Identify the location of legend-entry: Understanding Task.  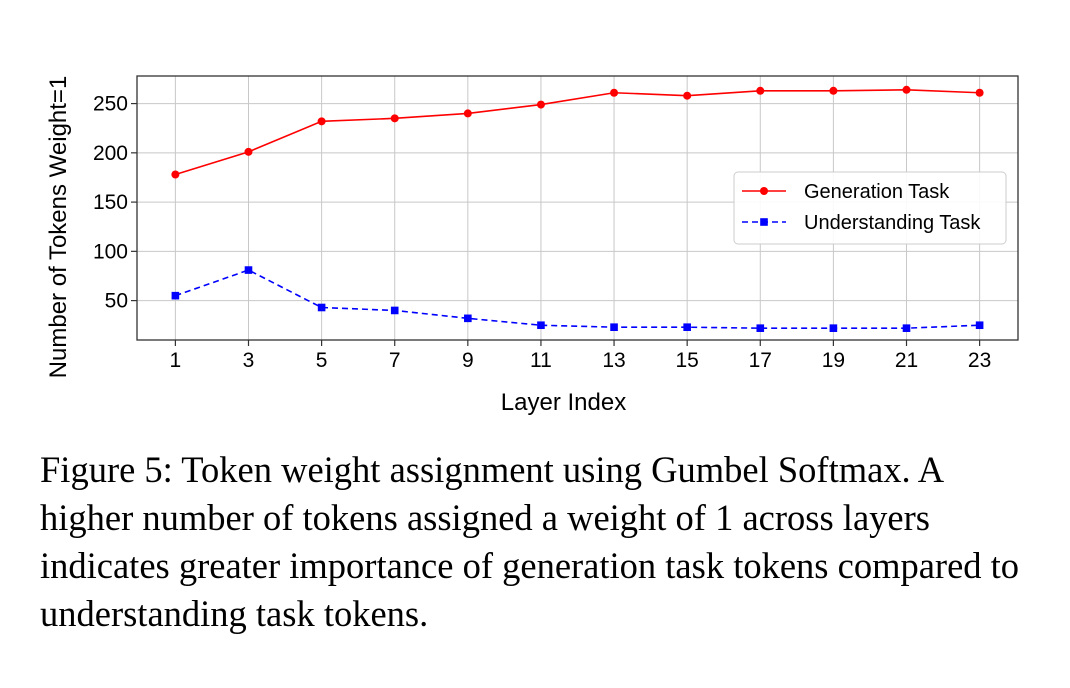
(861, 223).